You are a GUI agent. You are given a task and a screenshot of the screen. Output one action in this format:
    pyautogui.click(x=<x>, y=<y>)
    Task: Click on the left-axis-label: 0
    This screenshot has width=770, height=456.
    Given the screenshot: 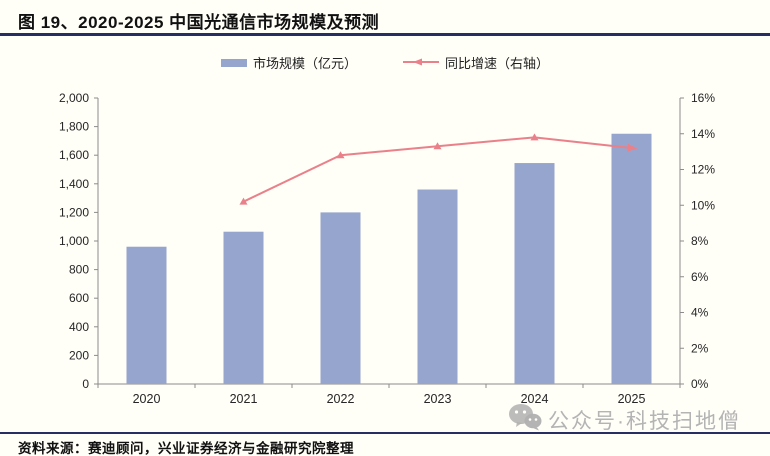 What is the action you would take?
    pyautogui.click(x=85, y=384)
    